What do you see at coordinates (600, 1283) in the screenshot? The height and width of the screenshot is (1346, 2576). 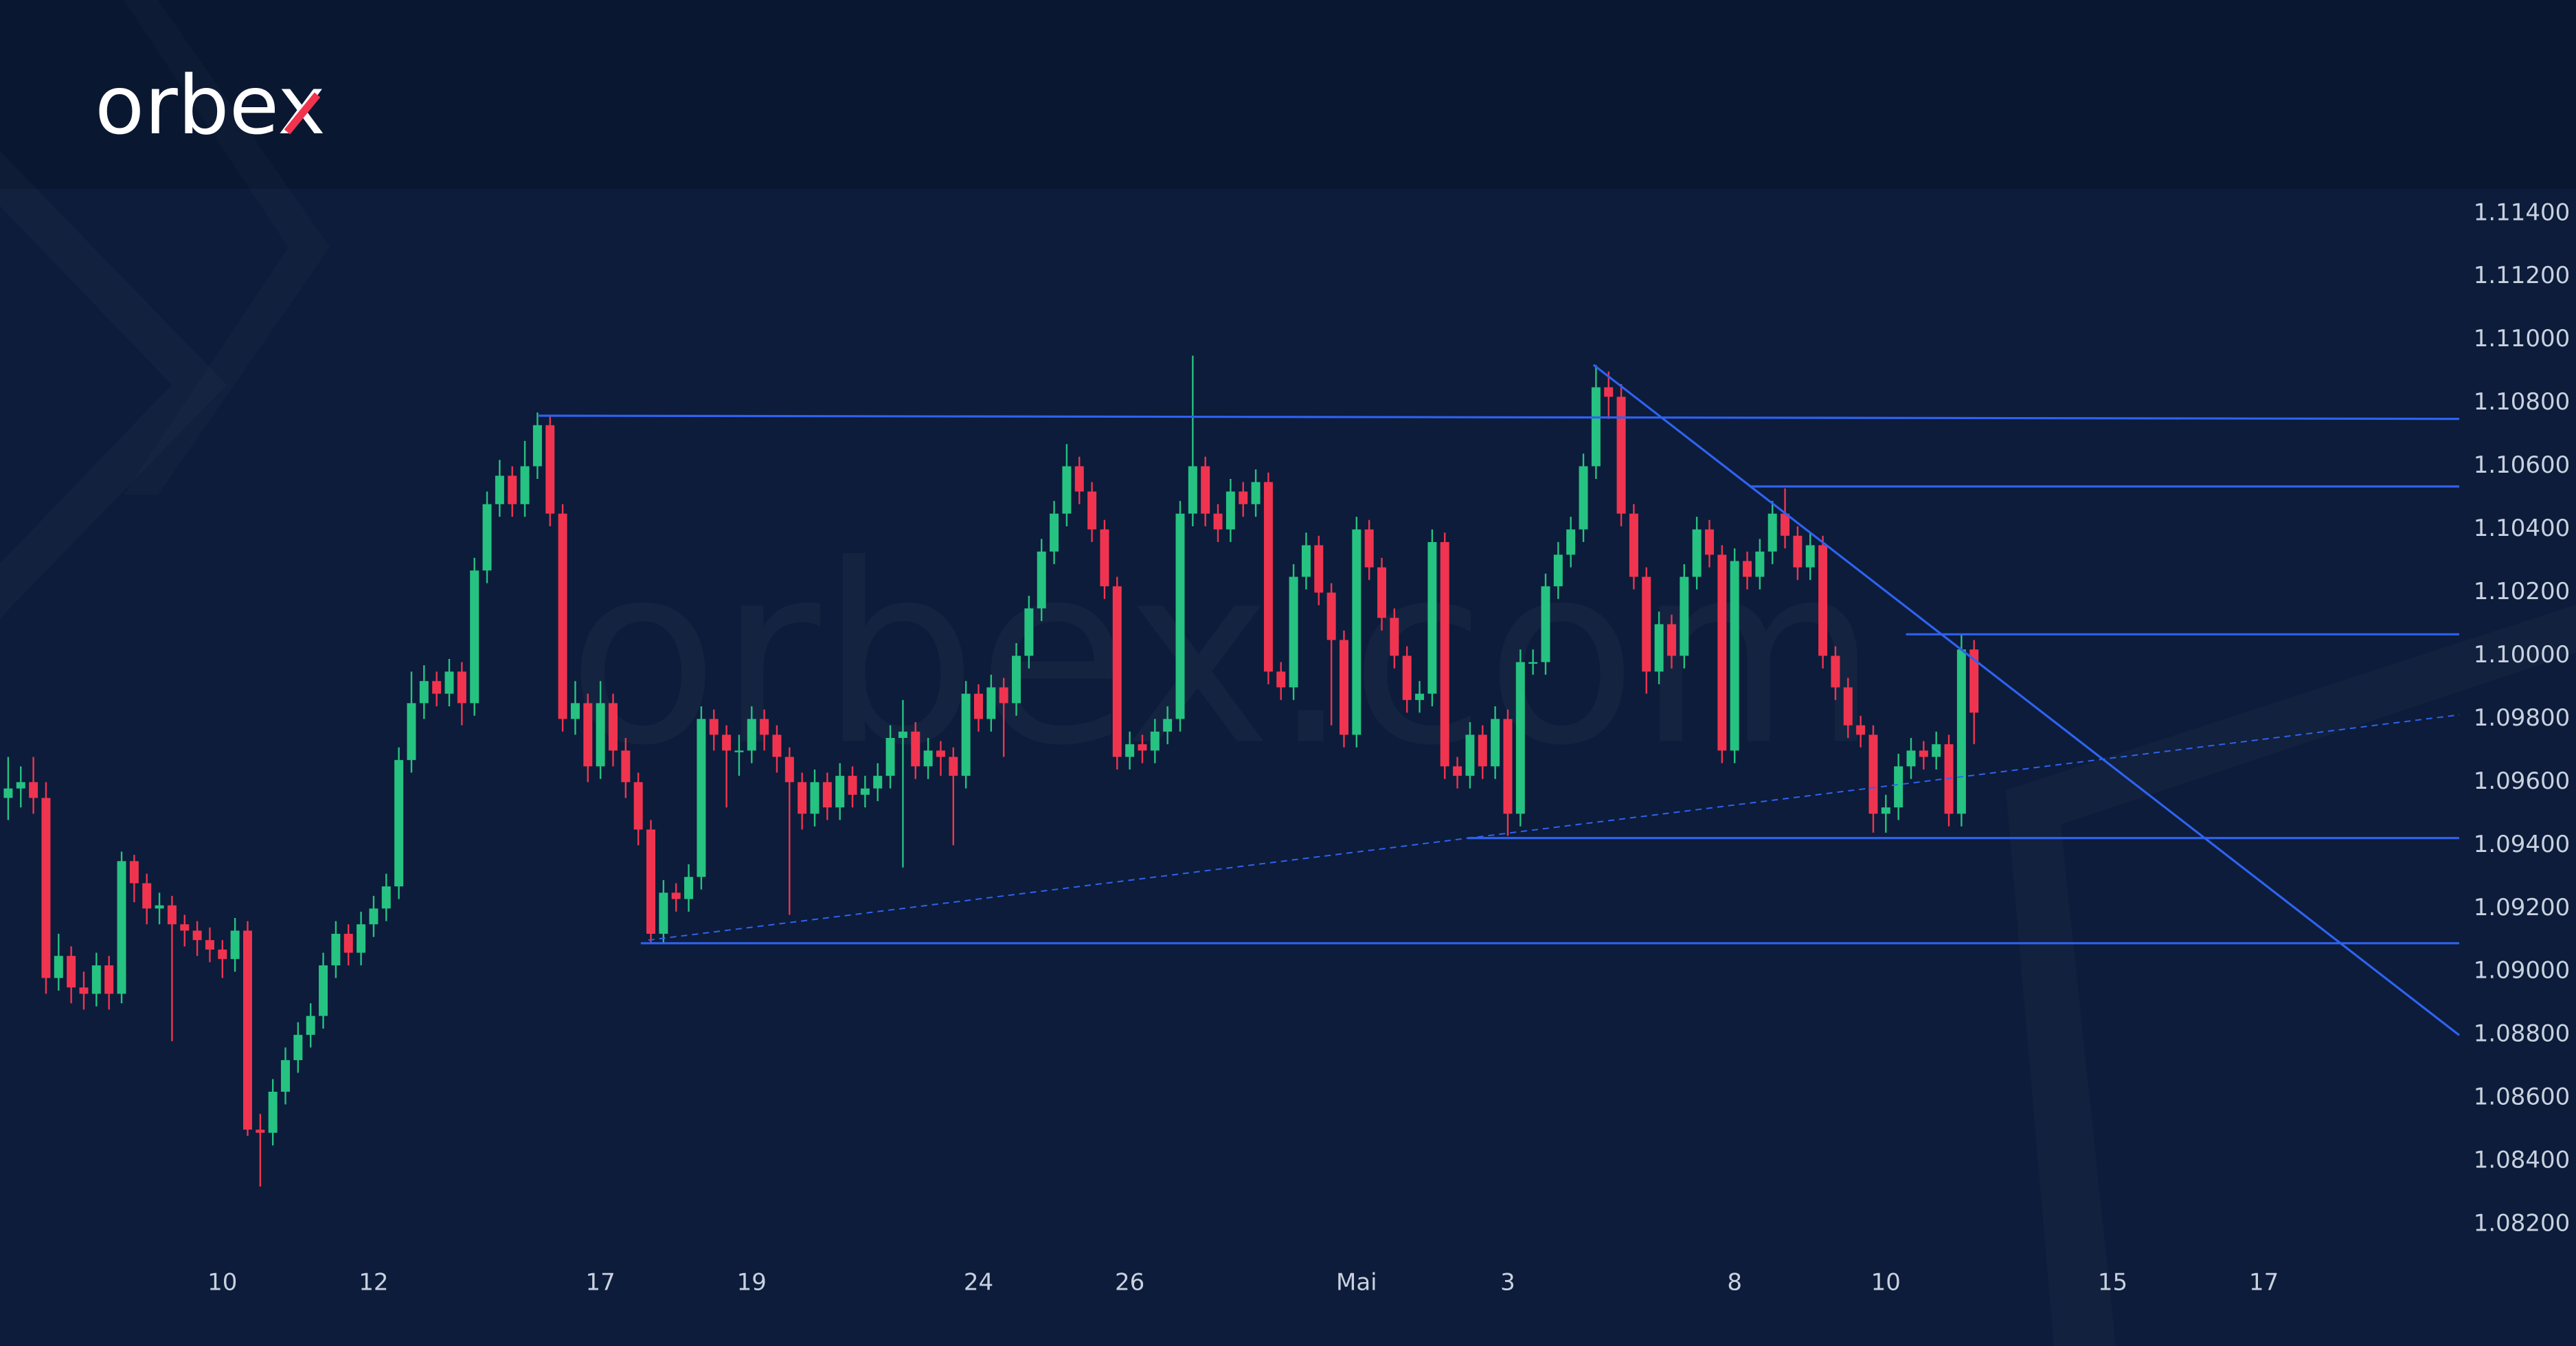 I see `x-tick-label: 17` at bounding box center [600, 1283].